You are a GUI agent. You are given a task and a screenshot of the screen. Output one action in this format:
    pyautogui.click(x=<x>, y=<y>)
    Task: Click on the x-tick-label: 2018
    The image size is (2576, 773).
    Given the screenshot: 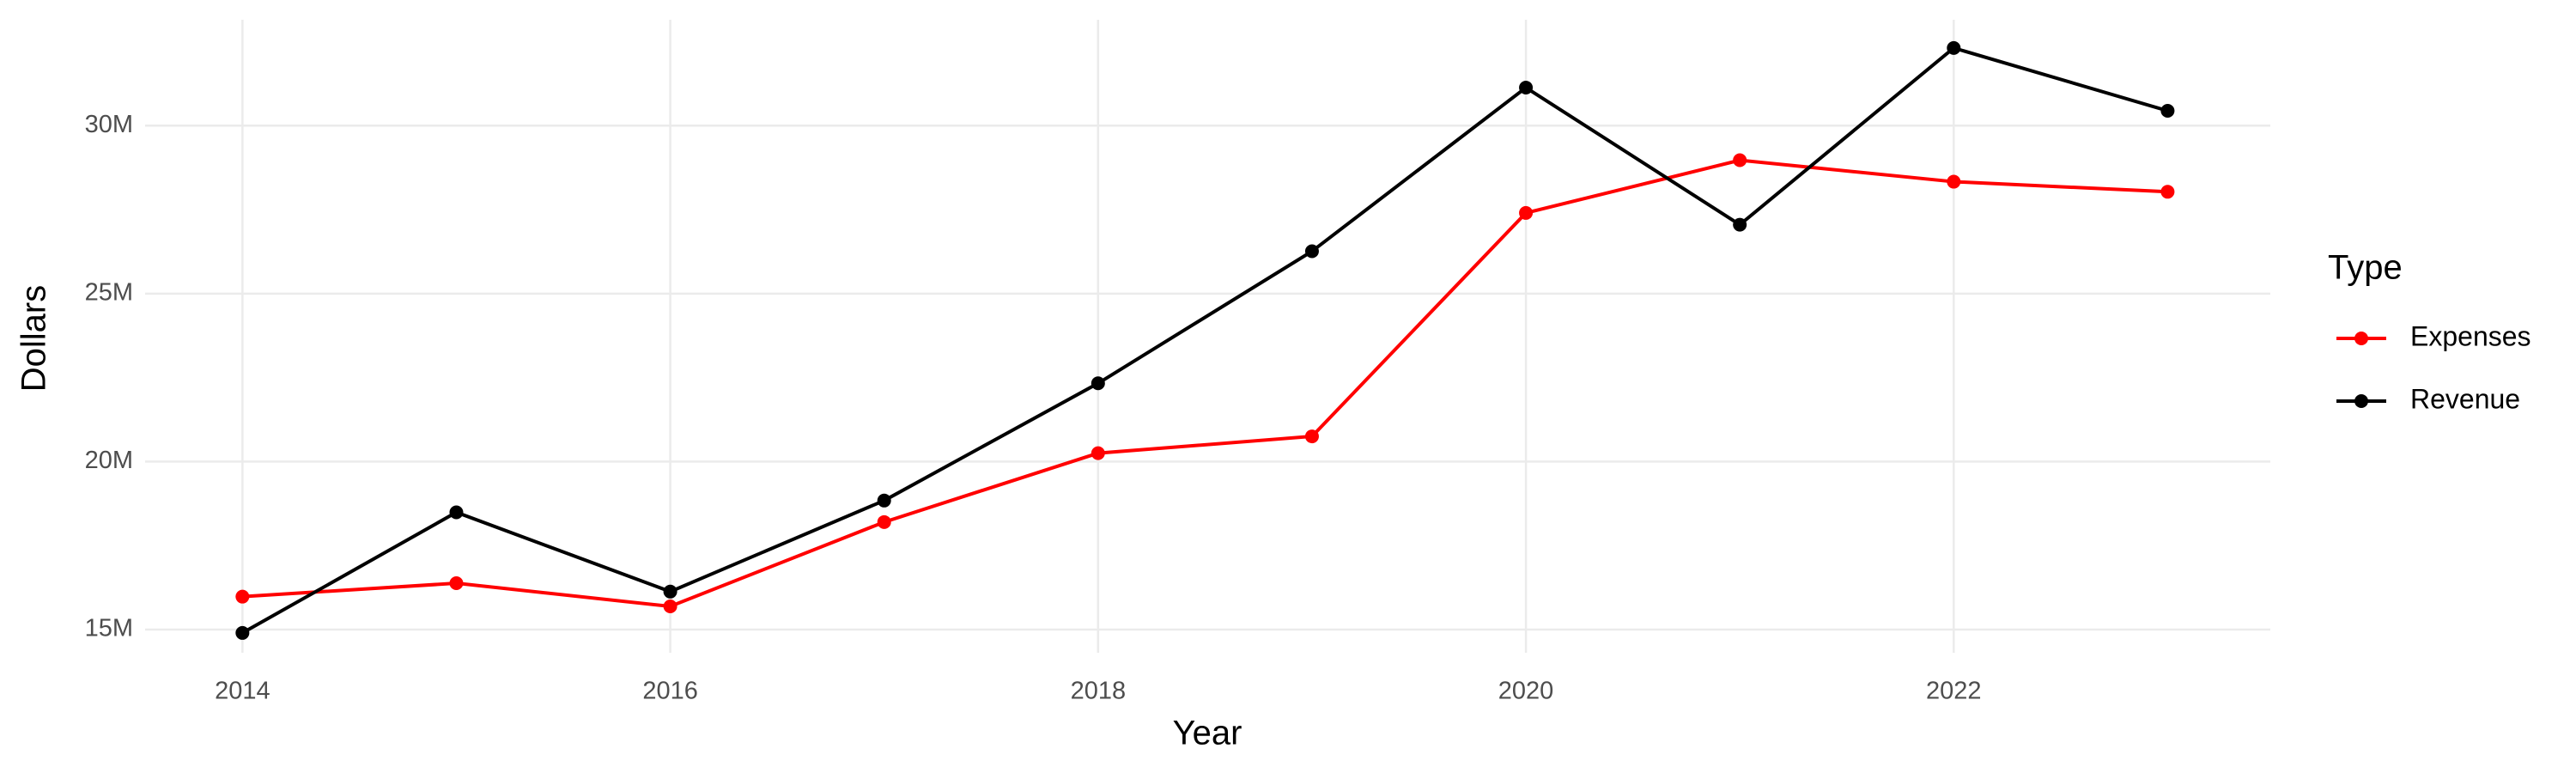 What is the action you would take?
    pyautogui.click(x=1099, y=691)
    